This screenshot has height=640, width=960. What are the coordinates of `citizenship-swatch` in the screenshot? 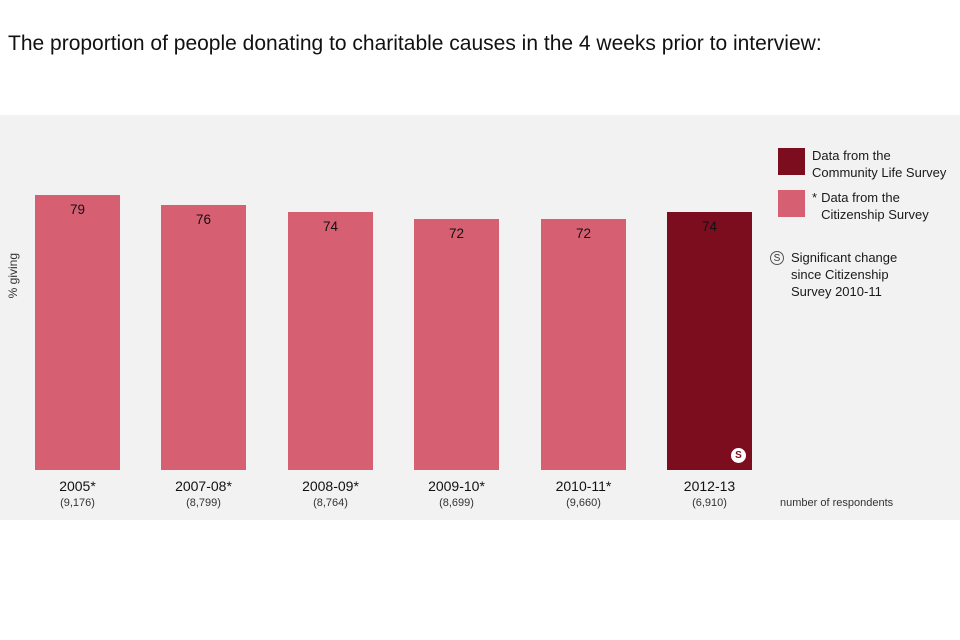 It's located at (791, 203).